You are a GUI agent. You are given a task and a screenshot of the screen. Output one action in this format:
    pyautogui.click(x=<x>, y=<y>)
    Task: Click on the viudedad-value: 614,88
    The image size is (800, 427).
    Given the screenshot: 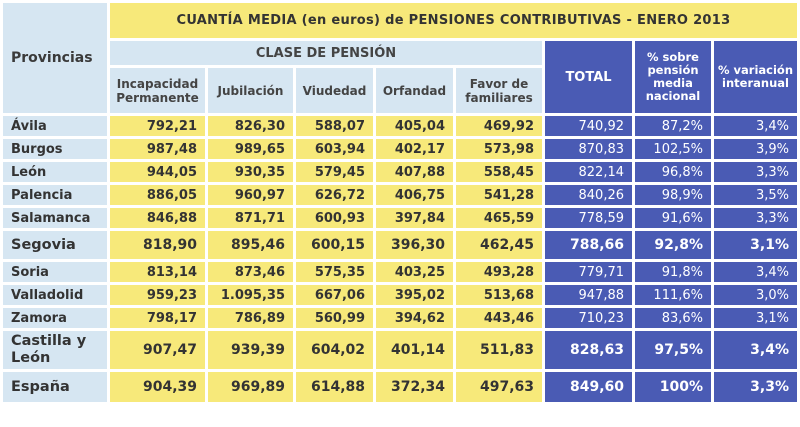 What is the action you would take?
    pyautogui.click(x=334, y=387)
    